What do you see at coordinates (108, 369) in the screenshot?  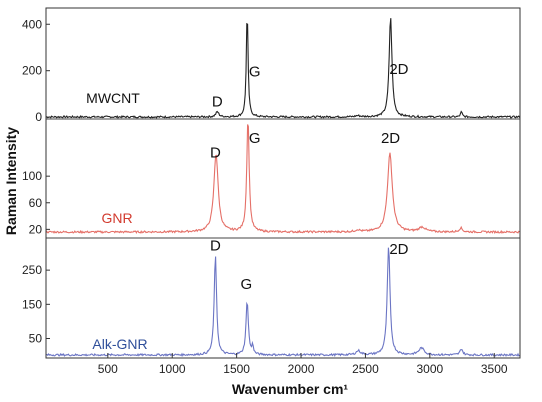 I see `x-tick-label: 500` at bounding box center [108, 369].